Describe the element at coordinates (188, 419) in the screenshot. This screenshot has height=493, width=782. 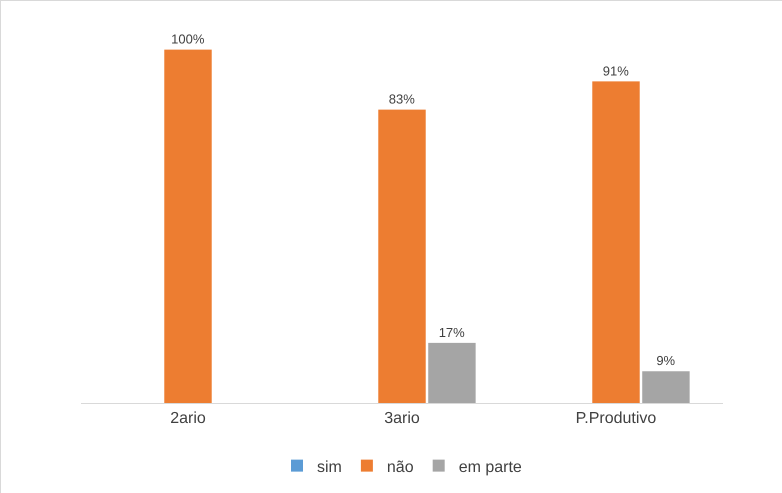
I see `x-tick-label: 2ario` at that location.